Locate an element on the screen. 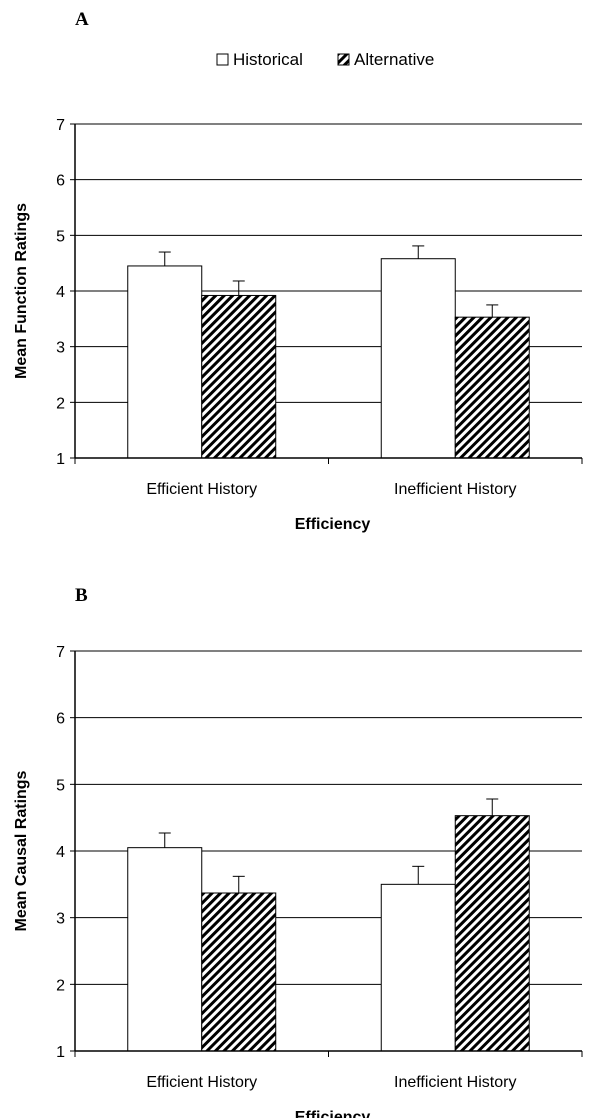 The width and height of the screenshot is (597, 1118). y-tick-label-a-4: 4 is located at coordinates (60, 292).